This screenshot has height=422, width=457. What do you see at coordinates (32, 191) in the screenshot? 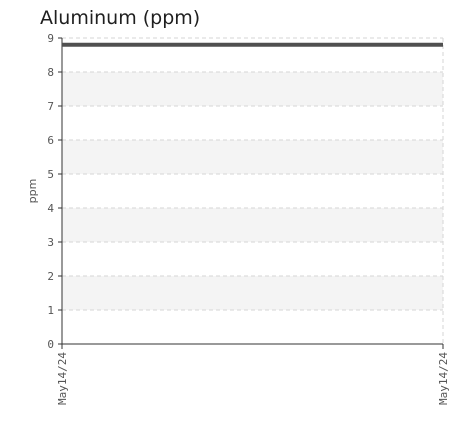
I see `y-axis-label: ppm` at bounding box center [32, 191].